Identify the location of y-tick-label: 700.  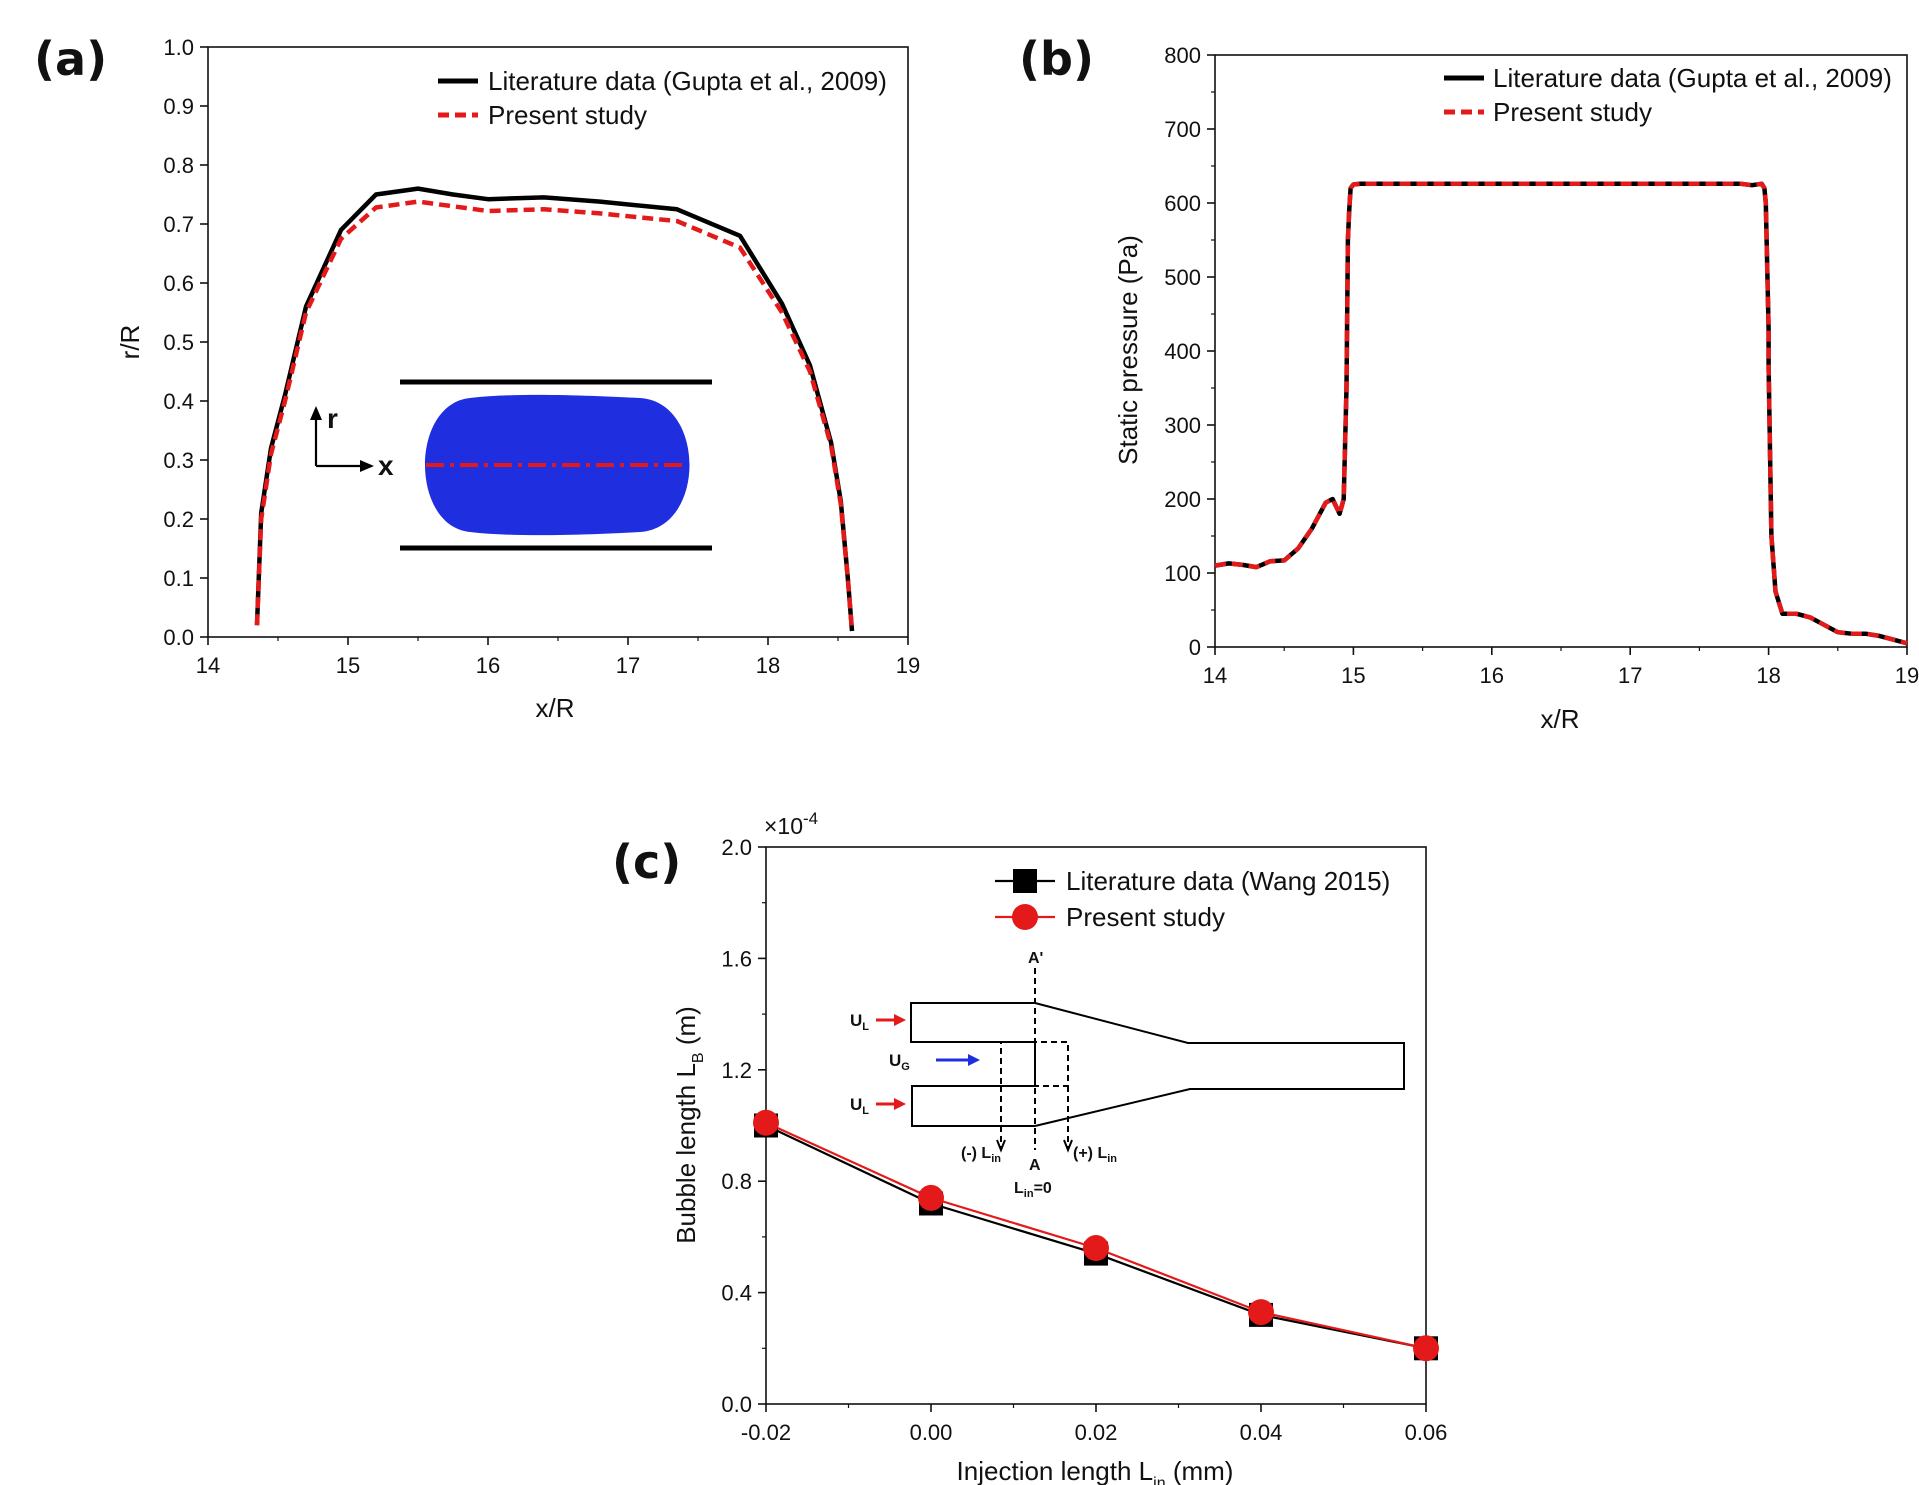
(1182, 129).